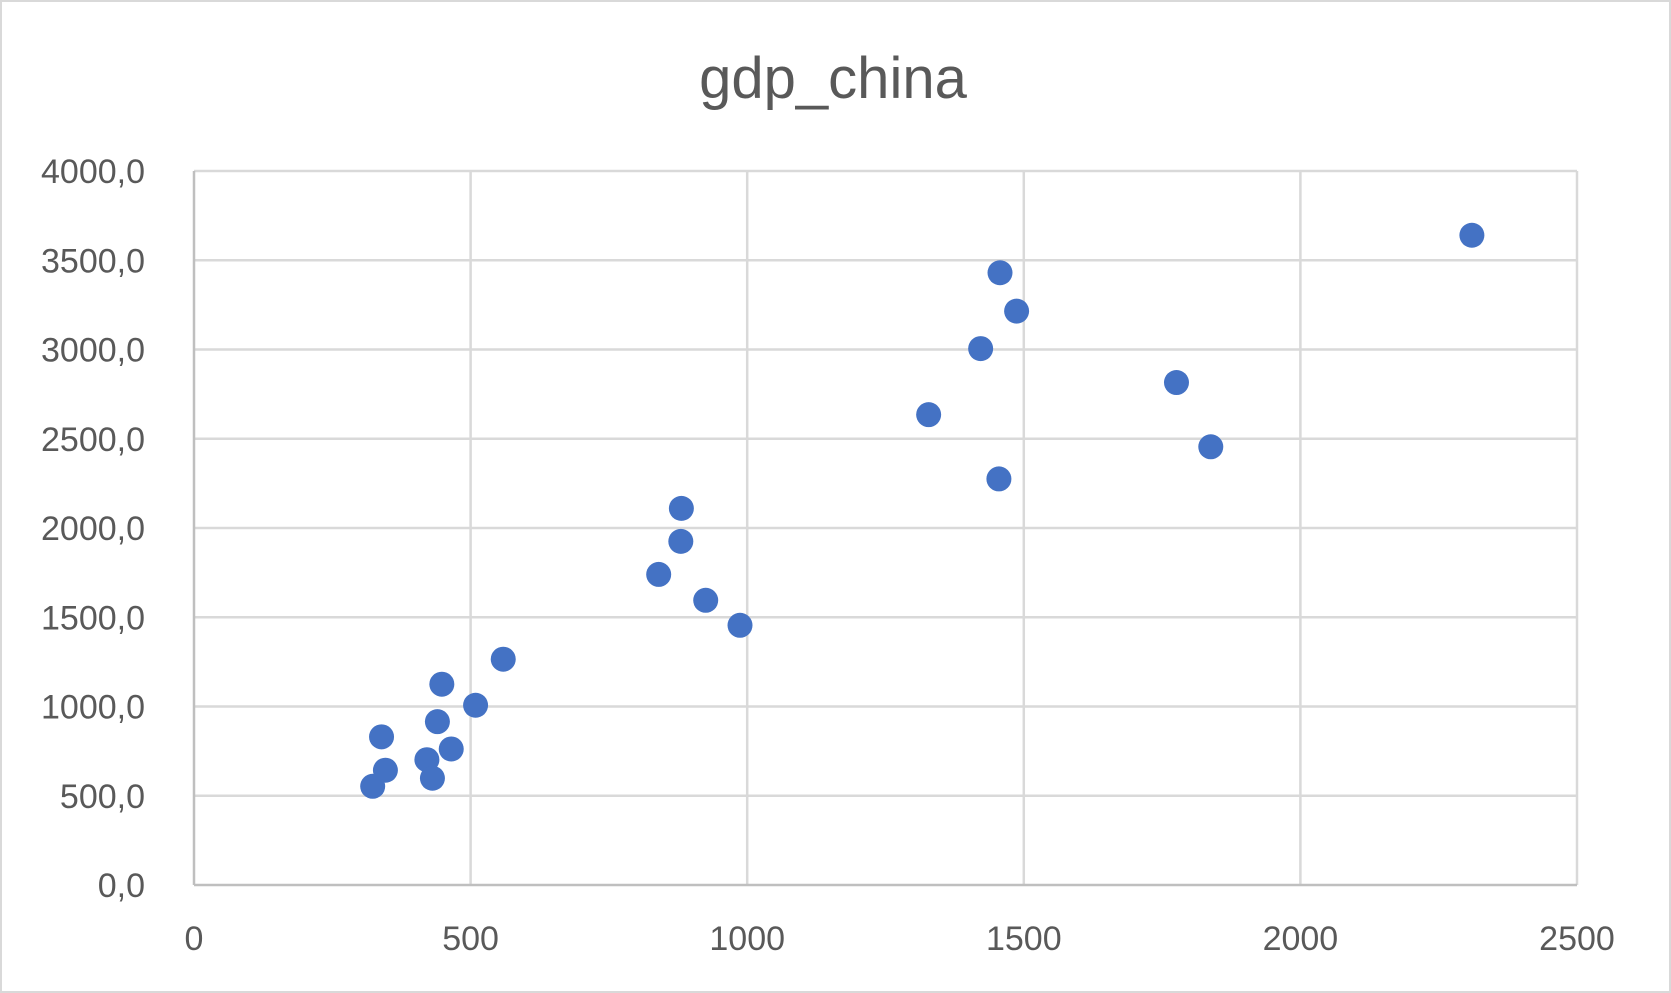 The height and width of the screenshot is (993, 1671). What do you see at coordinates (93, 618) in the screenshot?
I see `y-tick-label: 1500,0` at bounding box center [93, 618].